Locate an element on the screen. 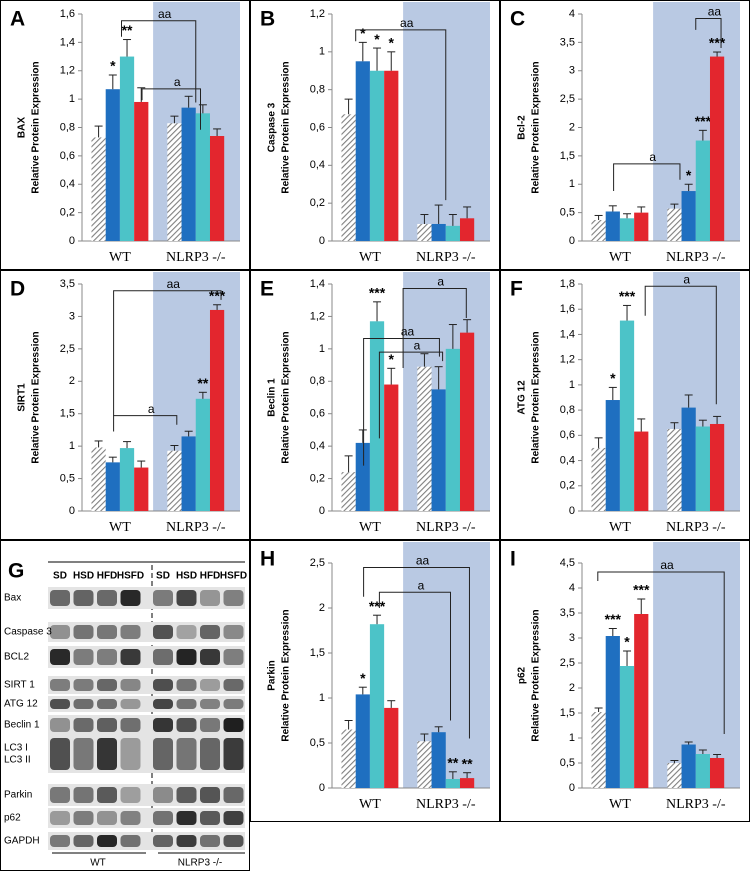 The image size is (750, 871). significance: * is located at coordinates (392, 359).